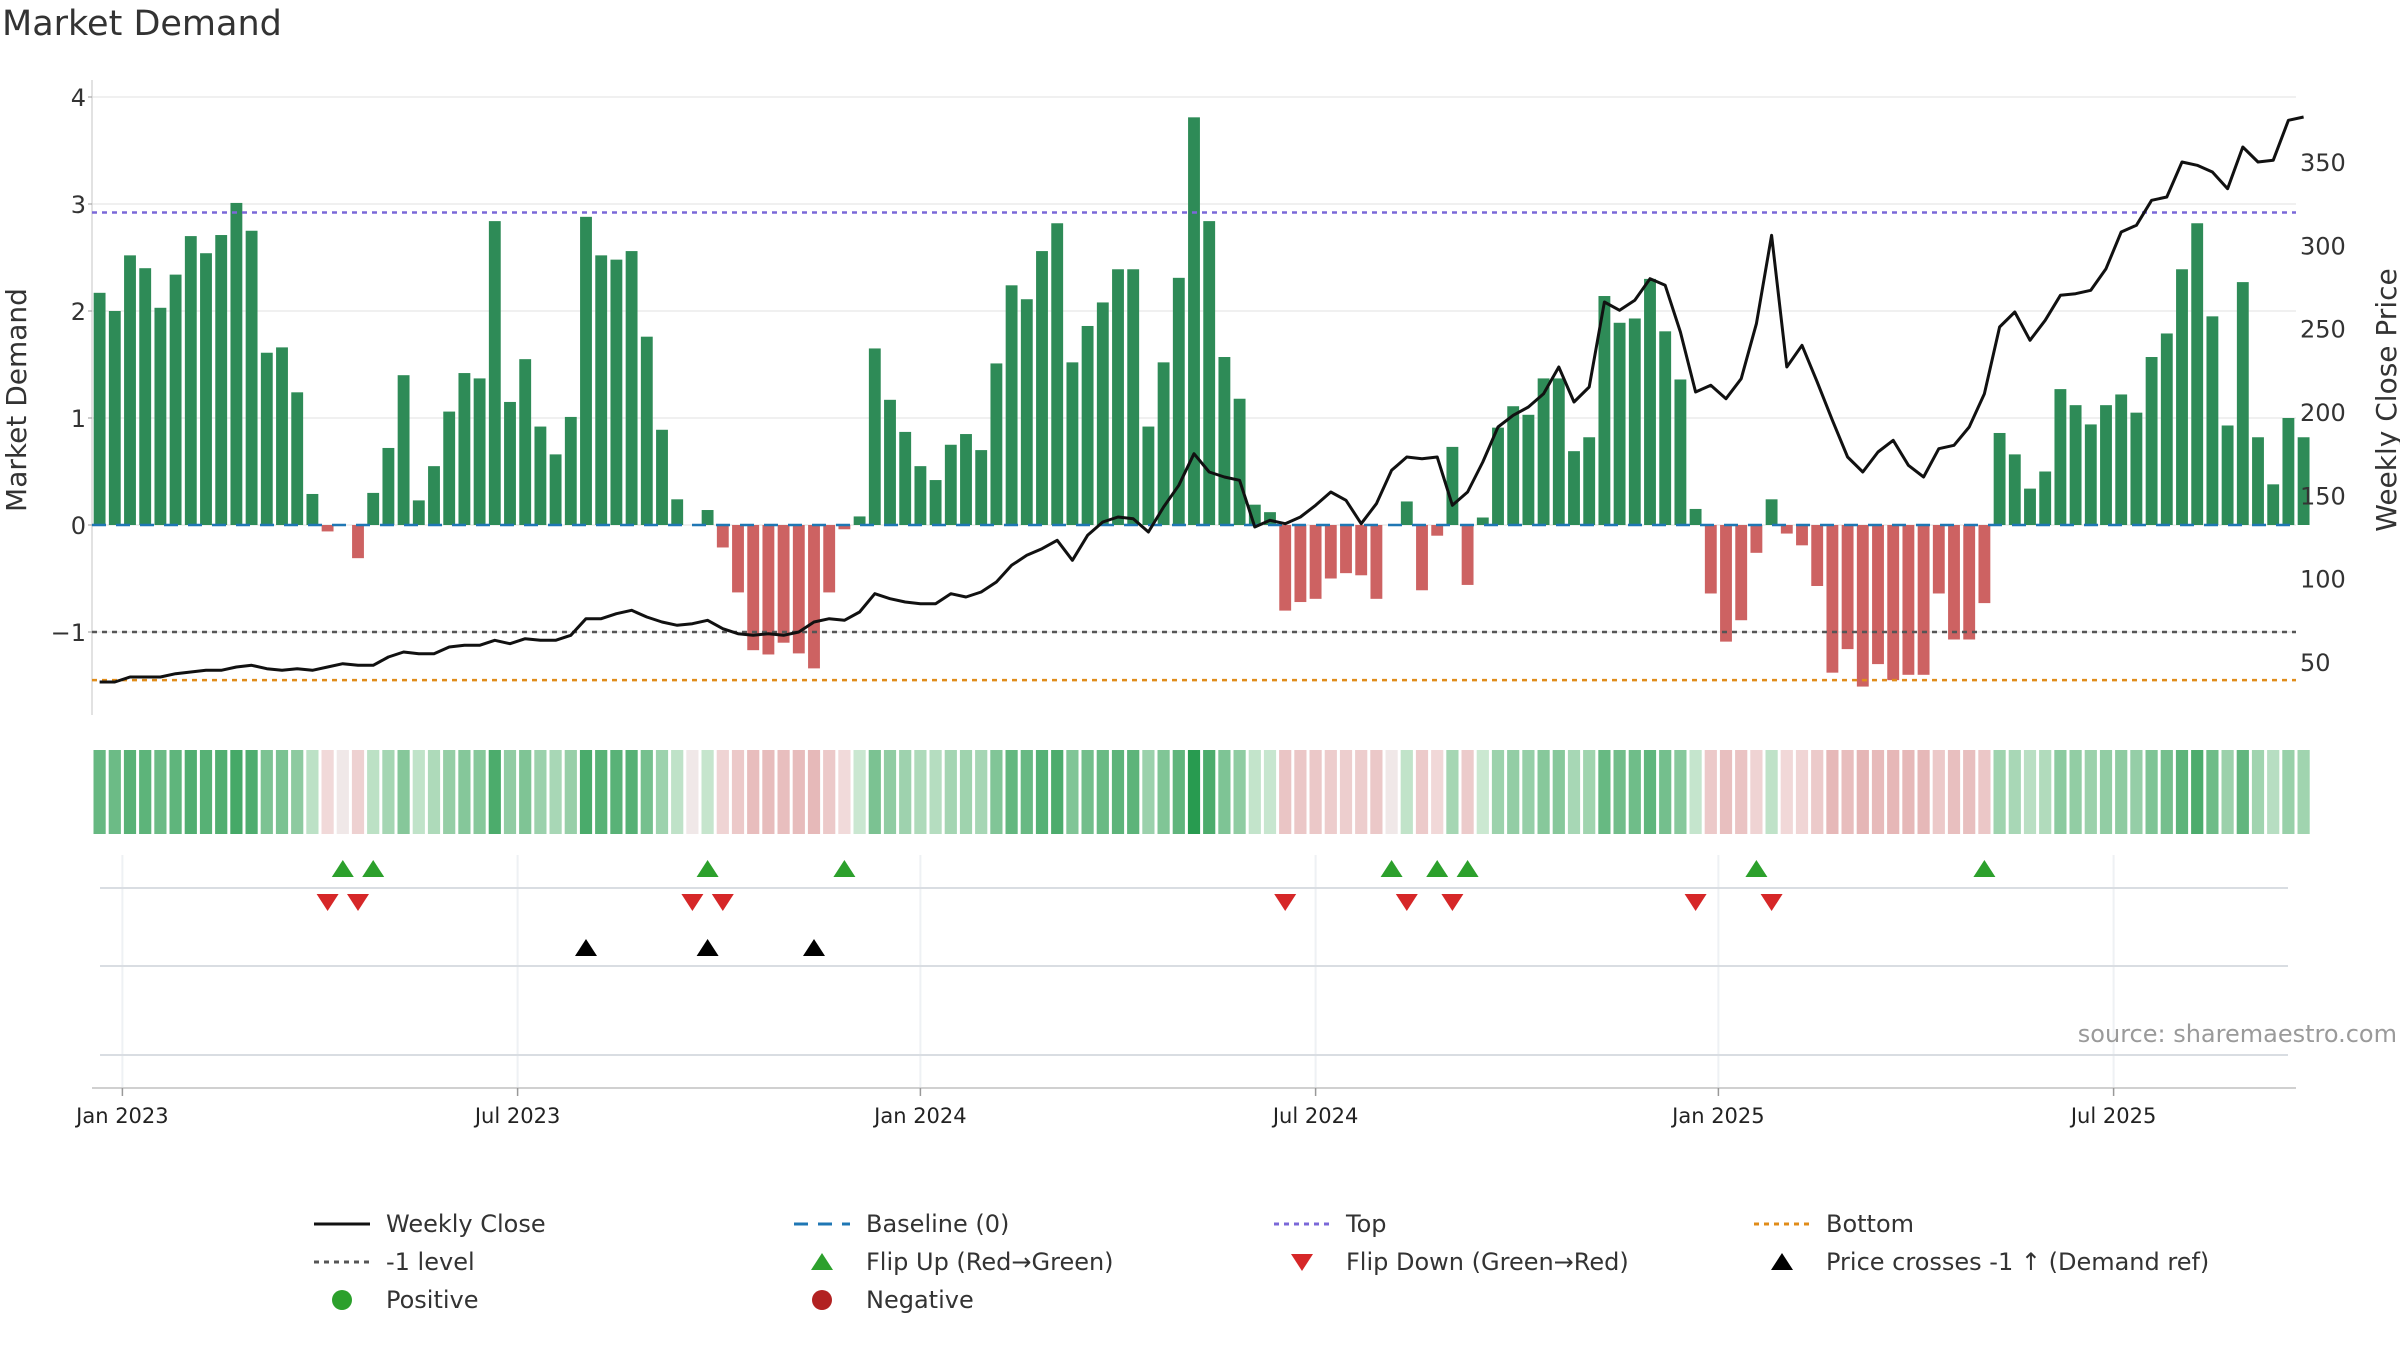 The height and width of the screenshot is (1350, 2400). Describe the element at coordinates (68, 633) in the screenshot. I see `y-tick-label: −1` at that location.